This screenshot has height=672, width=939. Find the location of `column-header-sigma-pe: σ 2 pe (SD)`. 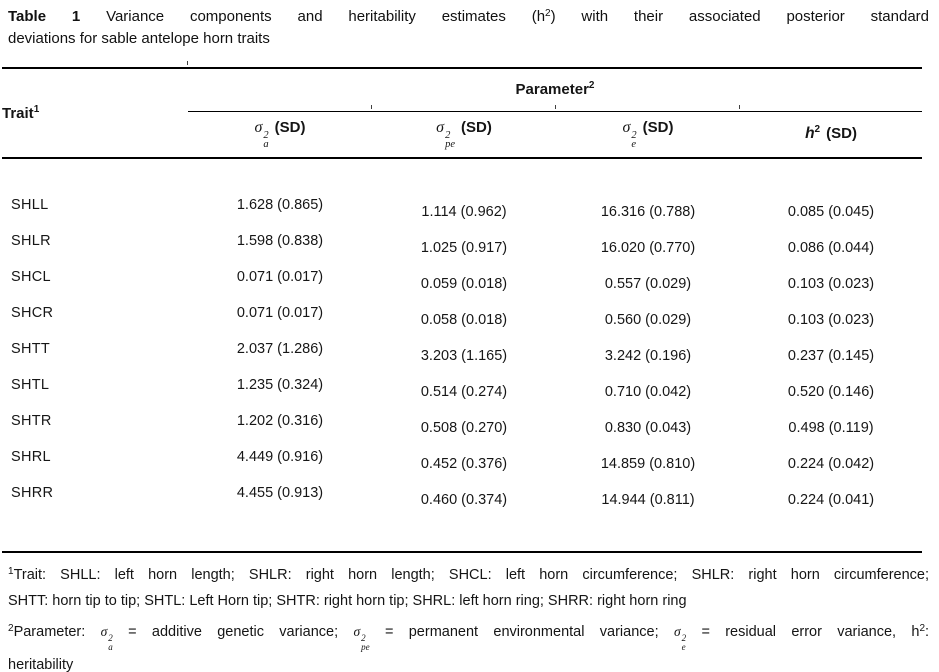

column-header-sigma-pe: σ 2 pe (SD) is located at coordinates (464, 135).